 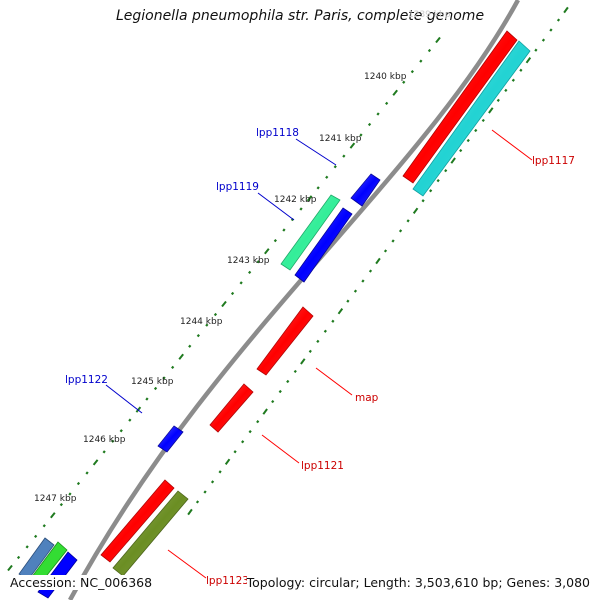 What do you see at coordinates (295, 200) in the screenshot?
I see `kbp-label-1242: 1242 kbp` at bounding box center [295, 200].